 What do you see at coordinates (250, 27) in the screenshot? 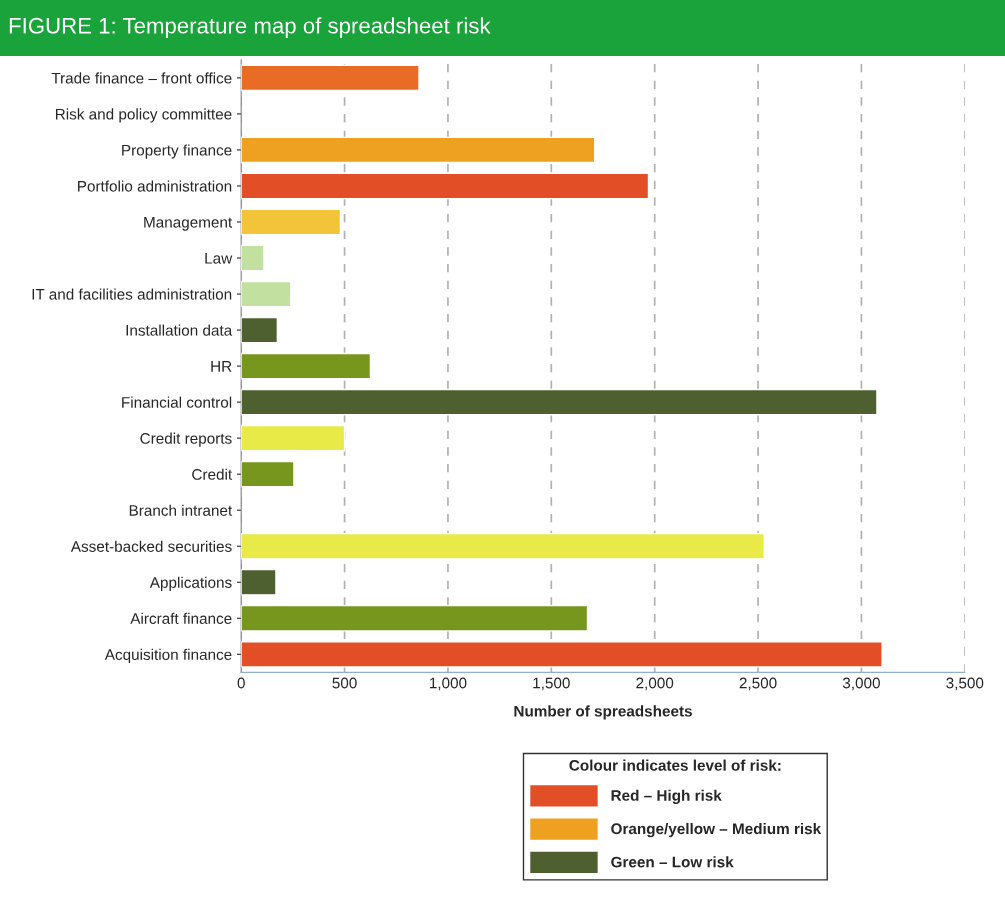
I see `chart-title: FIGURE 1: Temperature map of spreadsheet risk` at bounding box center [250, 27].